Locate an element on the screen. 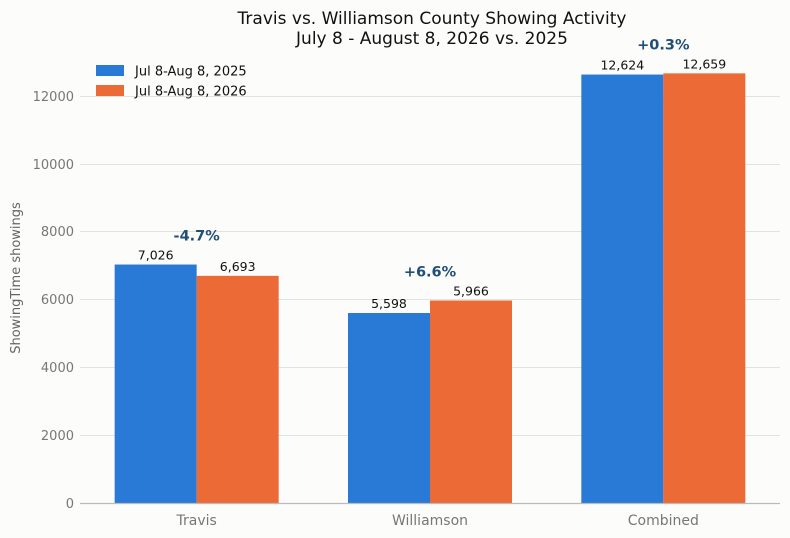 This screenshot has width=790, height=538. y-tick-label: 0 is located at coordinates (70, 504).